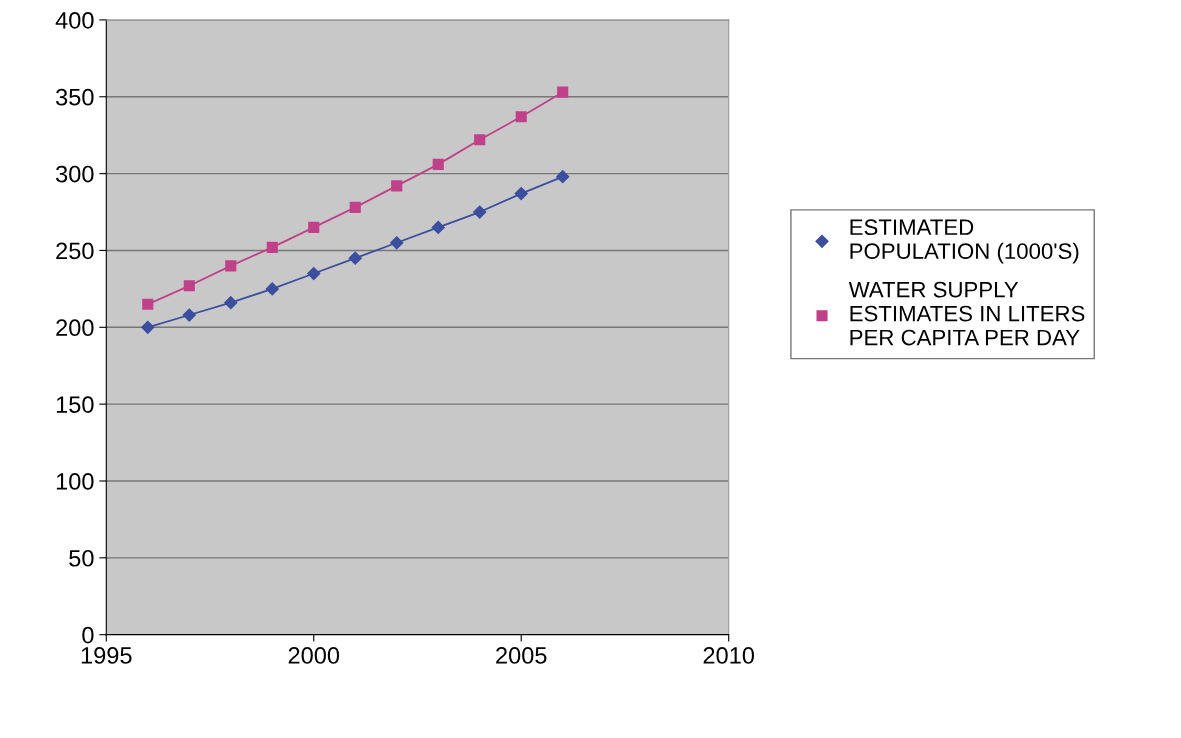 This screenshot has height=738, width=1181. What do you see at coordinates (314, 655) in the screenshot?
I see `x-tick-label: 2000` at bounding box center [314, 655].